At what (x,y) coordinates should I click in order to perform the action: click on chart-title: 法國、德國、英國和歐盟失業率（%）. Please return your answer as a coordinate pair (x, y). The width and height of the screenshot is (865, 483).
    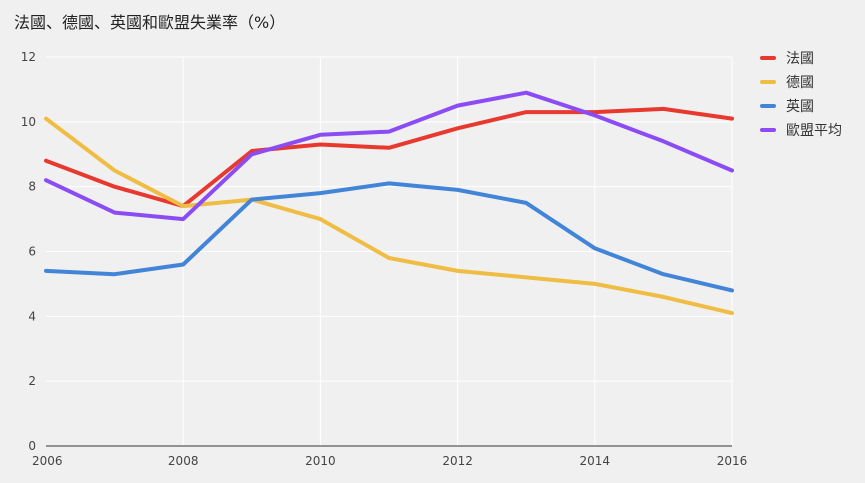
    Looking at the image, I should click on (149, 22).